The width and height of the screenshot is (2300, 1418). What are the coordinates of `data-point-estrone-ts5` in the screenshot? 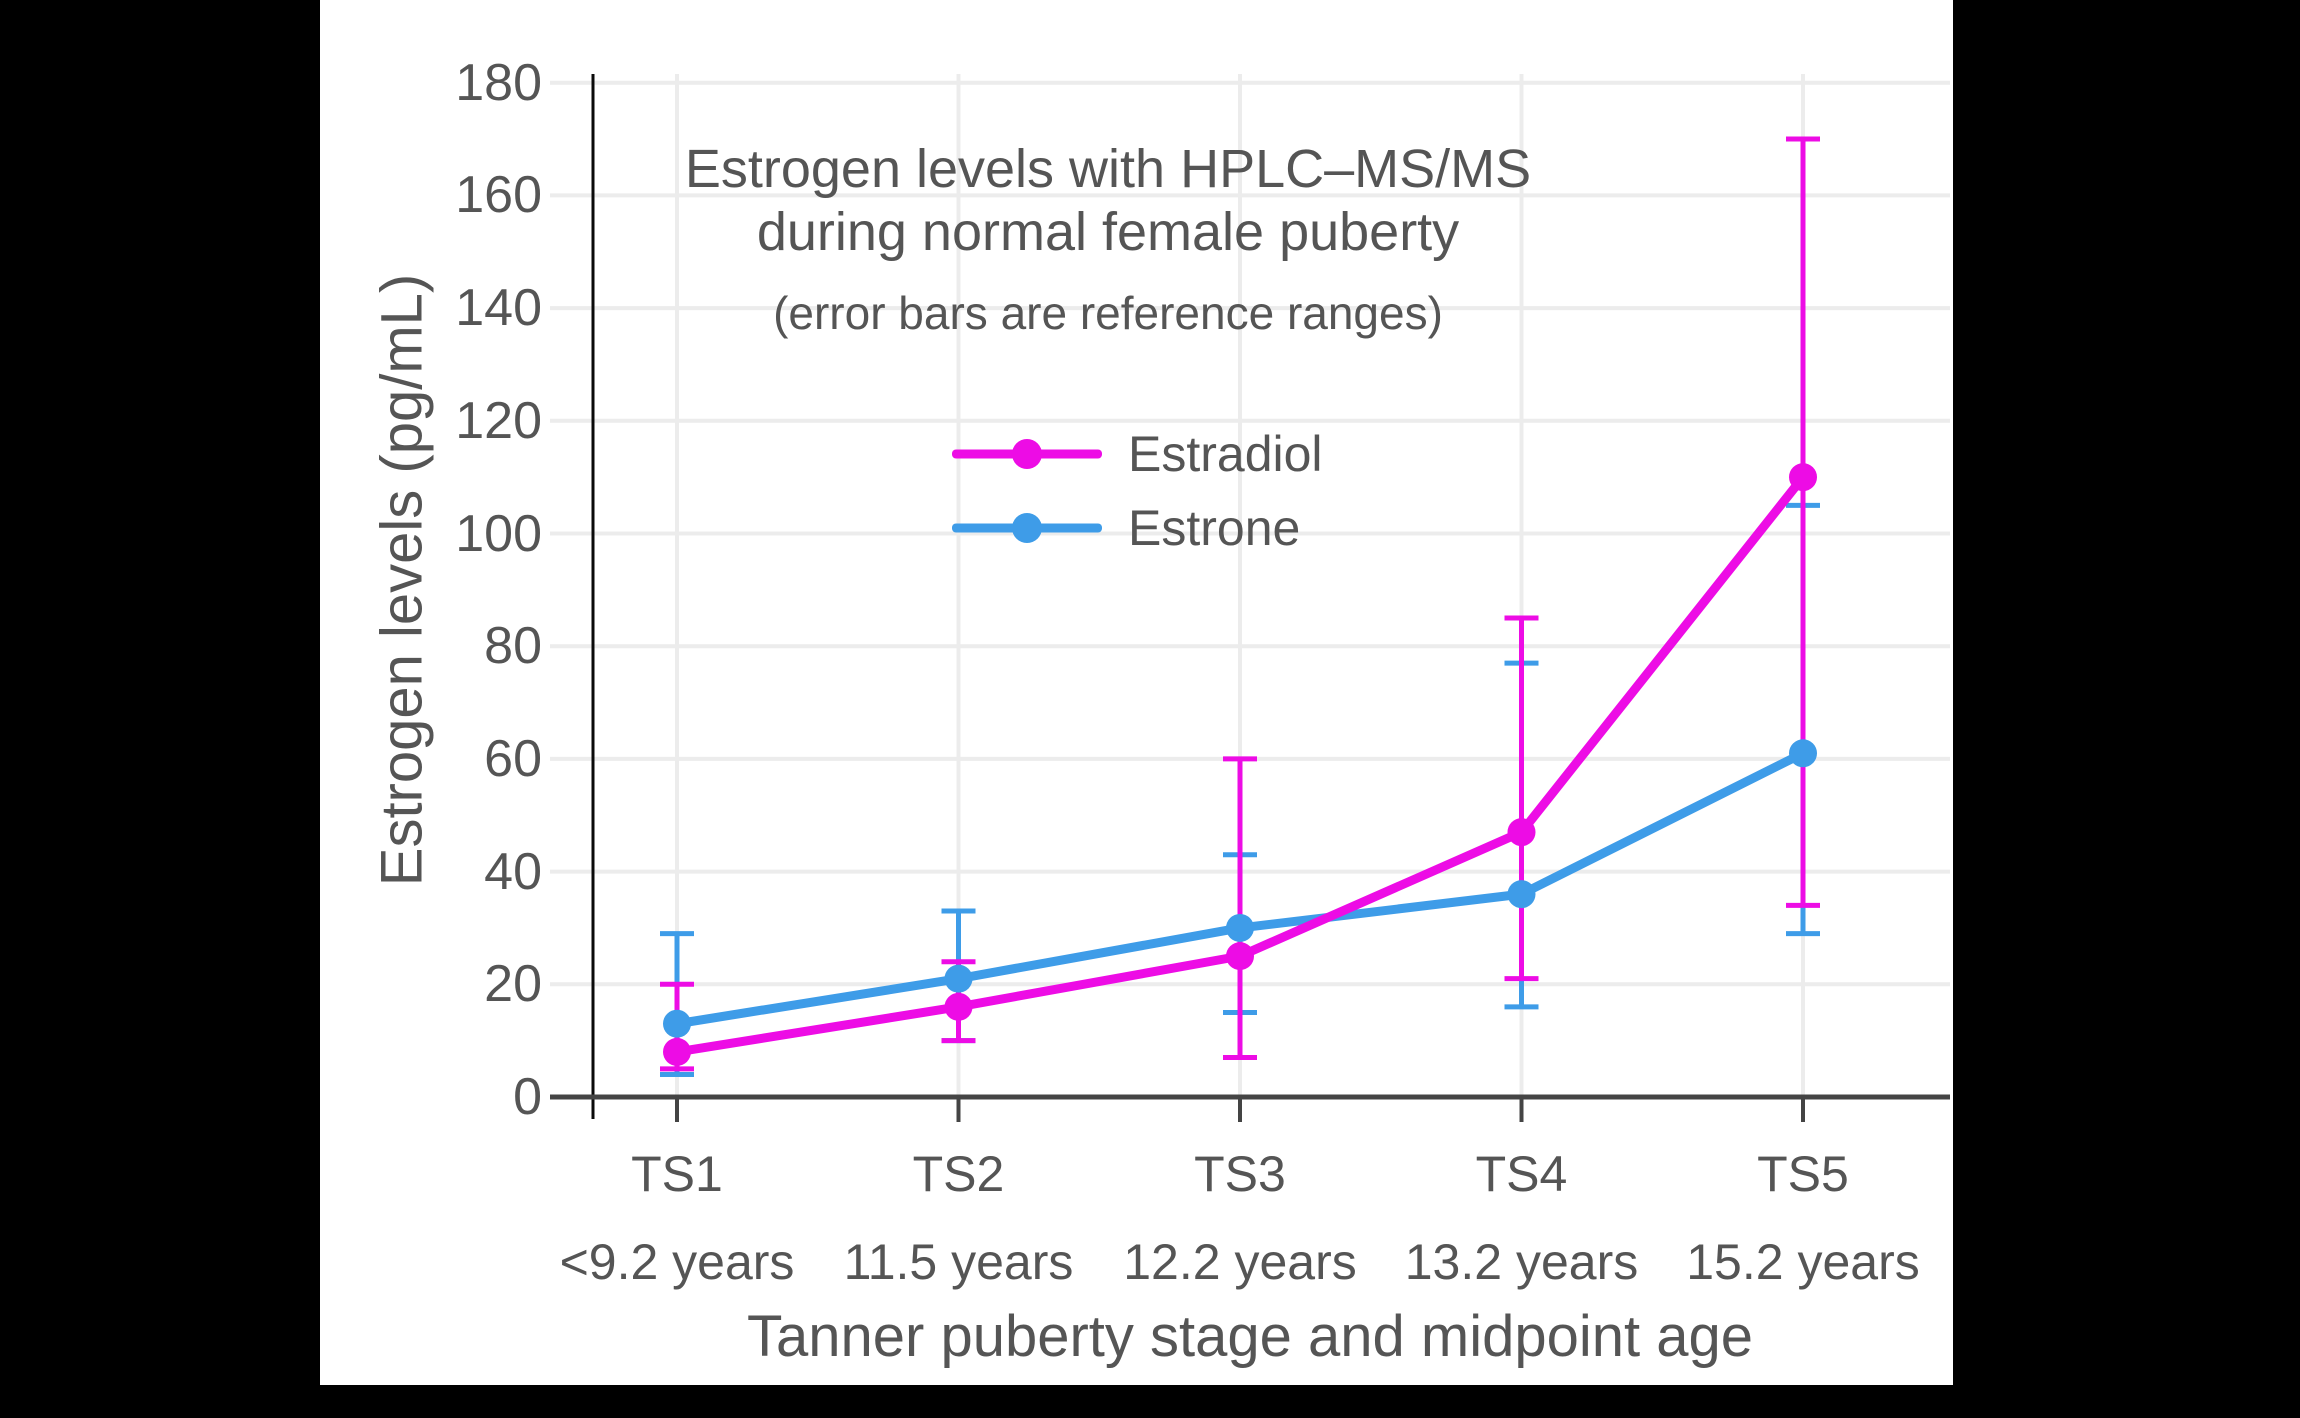 It's located at (1803, 753).